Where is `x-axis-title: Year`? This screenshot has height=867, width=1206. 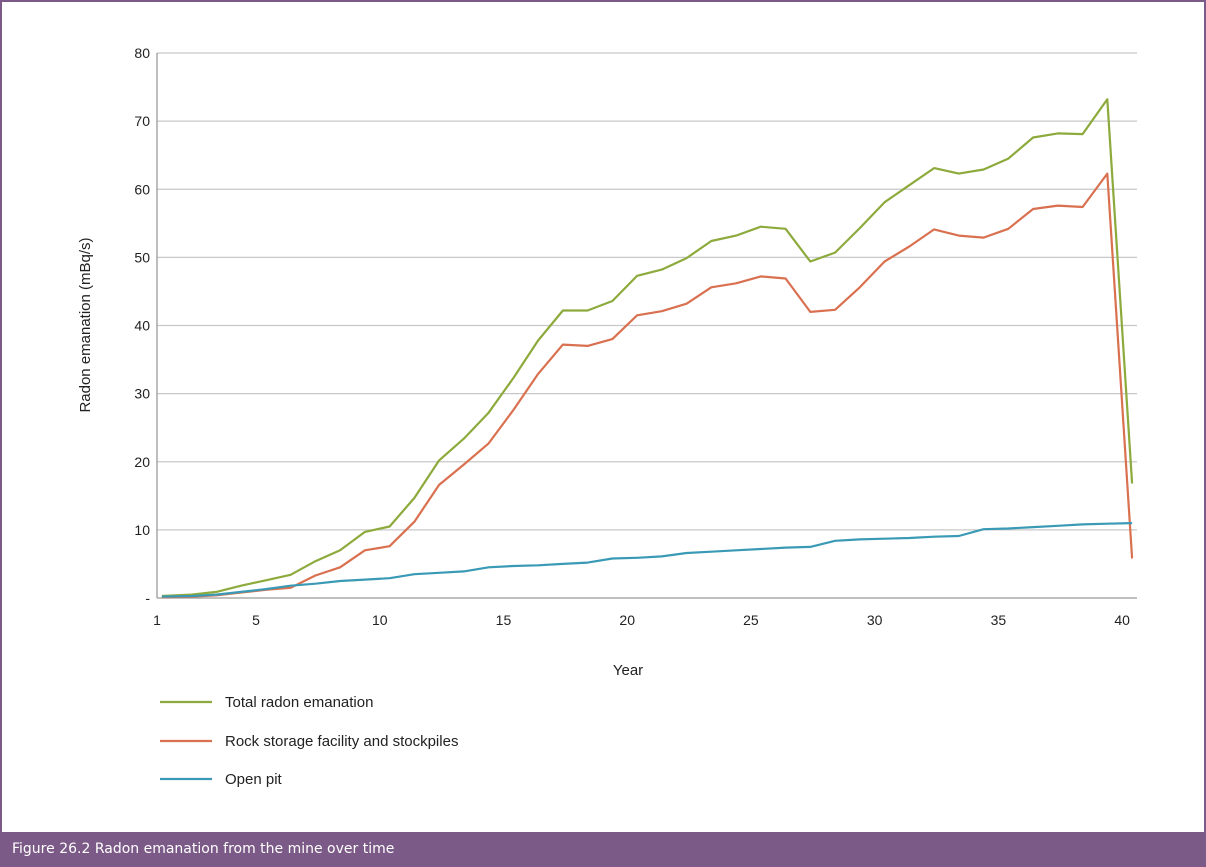 x-axis-title: Year is located at coordinates (628, 670).